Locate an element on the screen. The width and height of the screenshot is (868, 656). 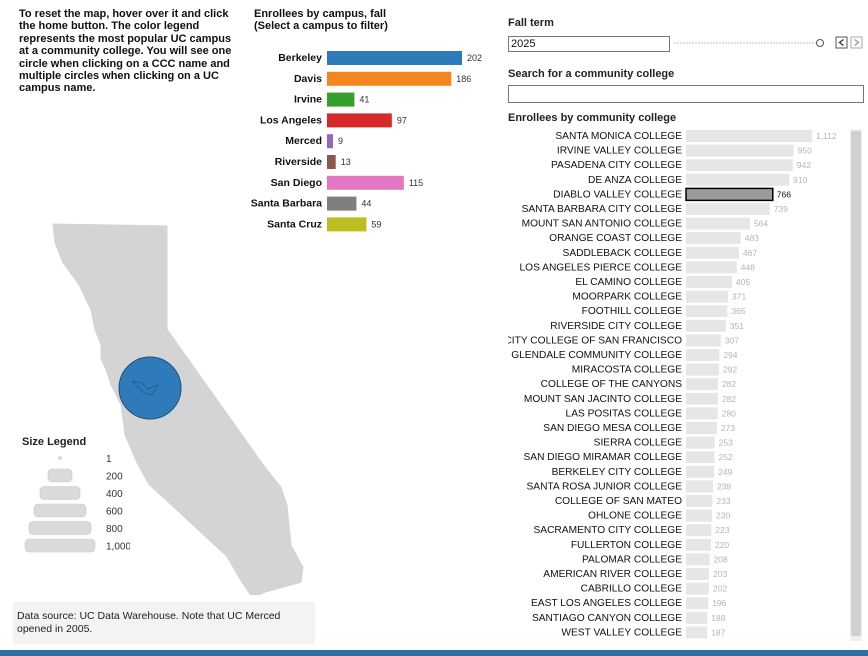
ccc-label: SANTA ROSA JUNIOR COLLEGE is located at coordinates (605, 486).